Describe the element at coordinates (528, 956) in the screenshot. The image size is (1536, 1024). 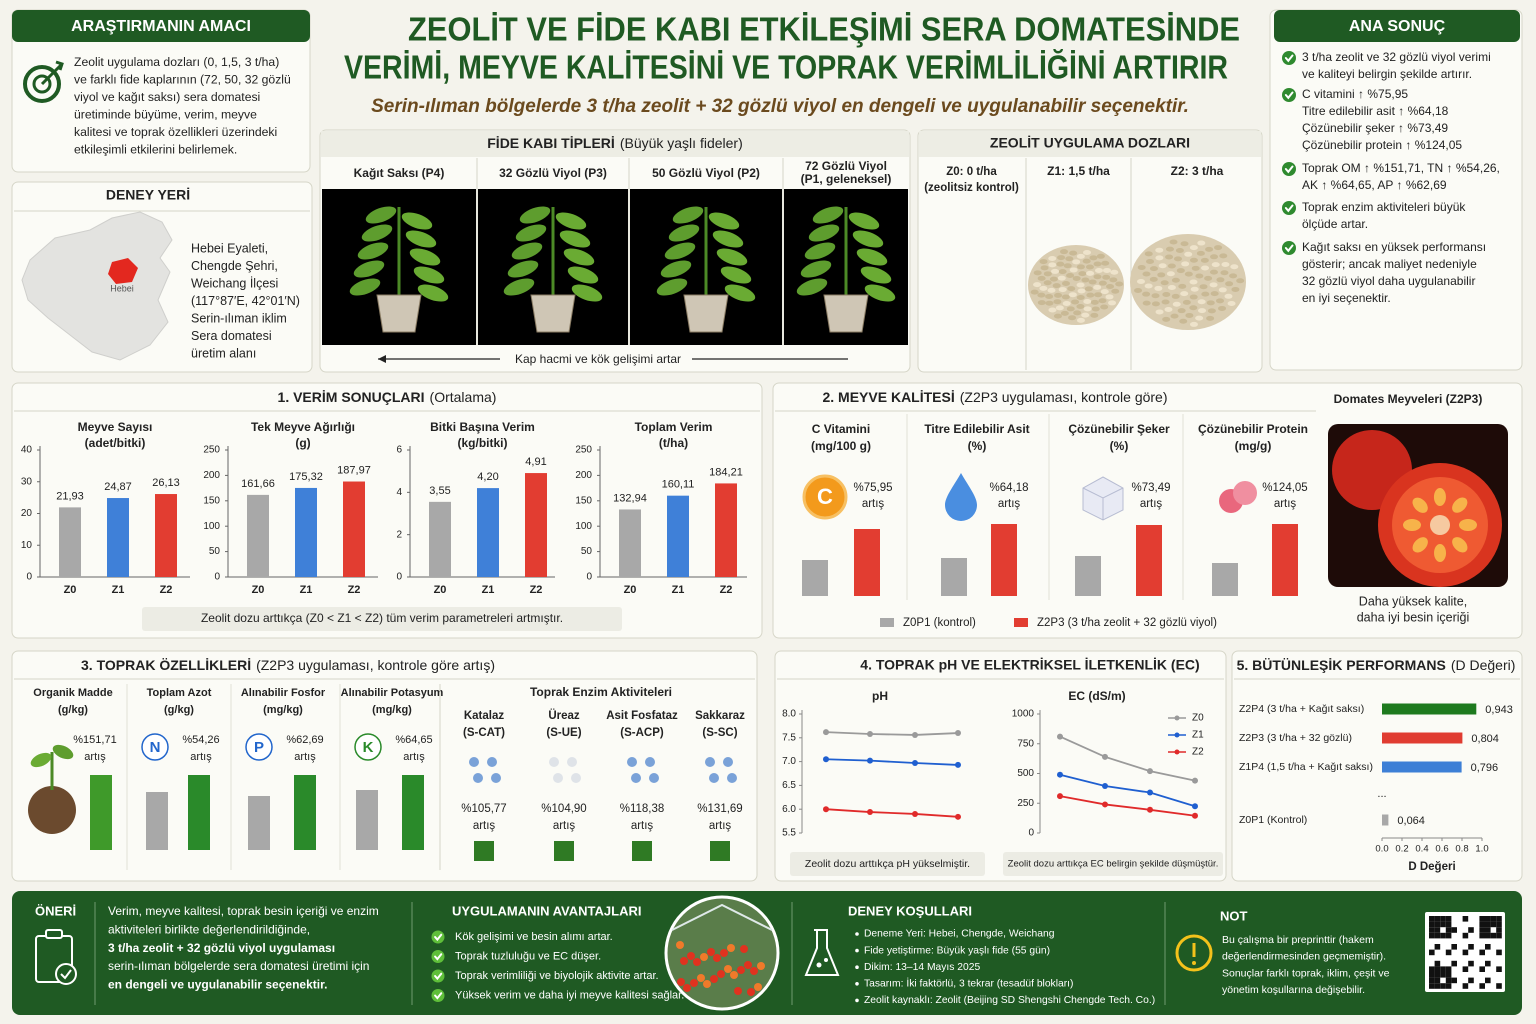
I see `label: Toprak tuzluluğu ve EC düşer.` at that location.